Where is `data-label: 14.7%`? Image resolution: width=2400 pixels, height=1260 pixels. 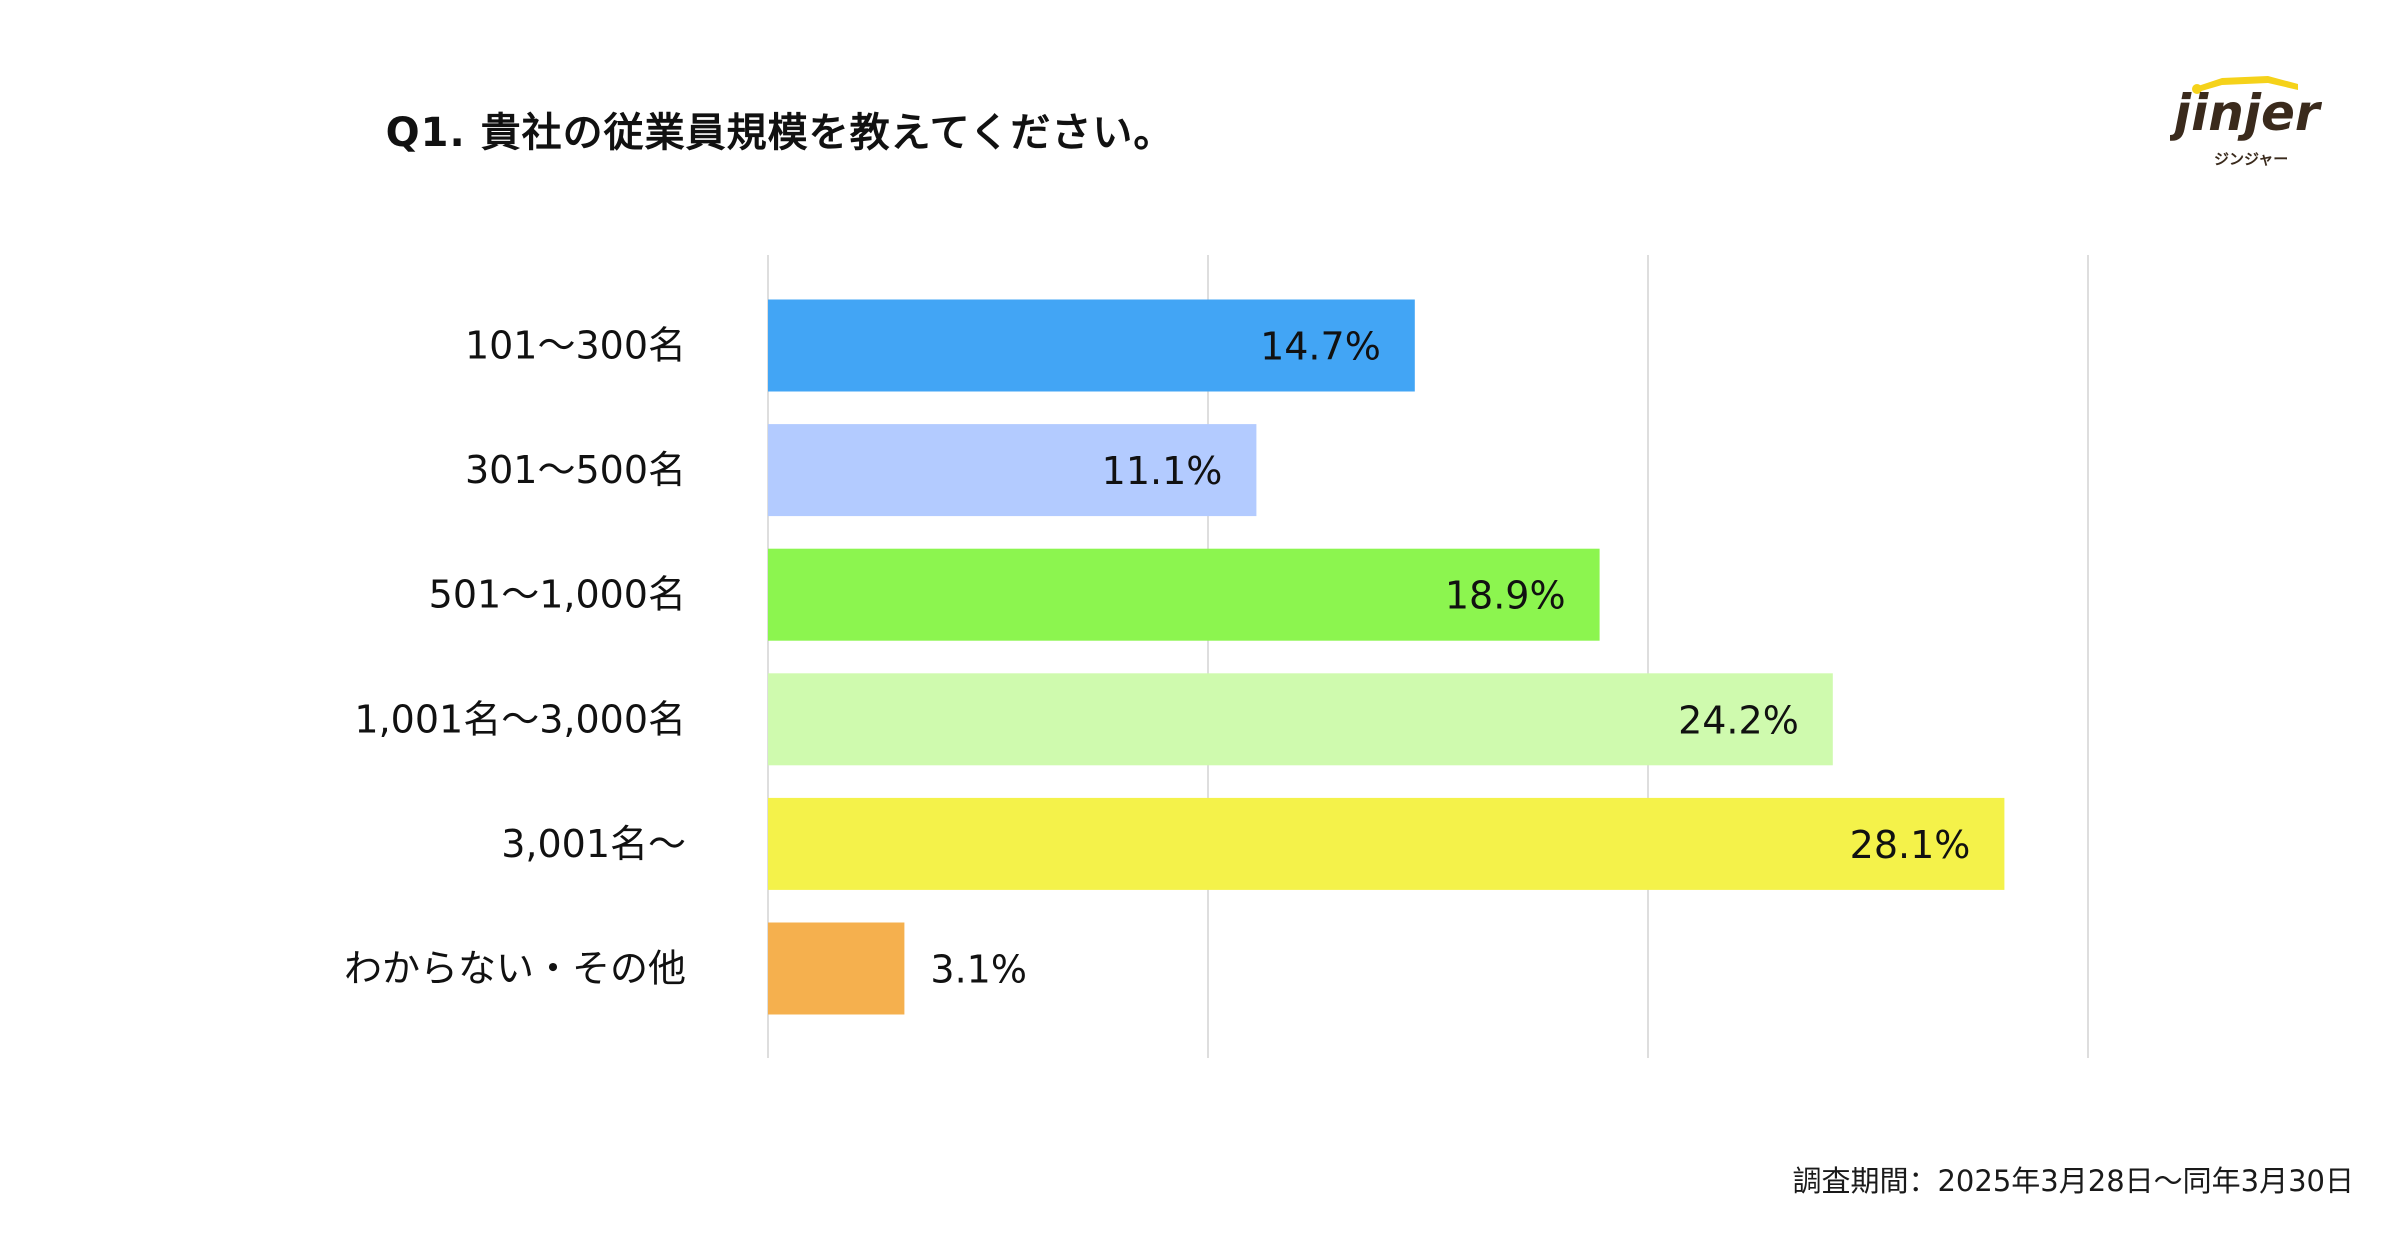
data-label: 14.7% is located at coordinates (1320, 347).